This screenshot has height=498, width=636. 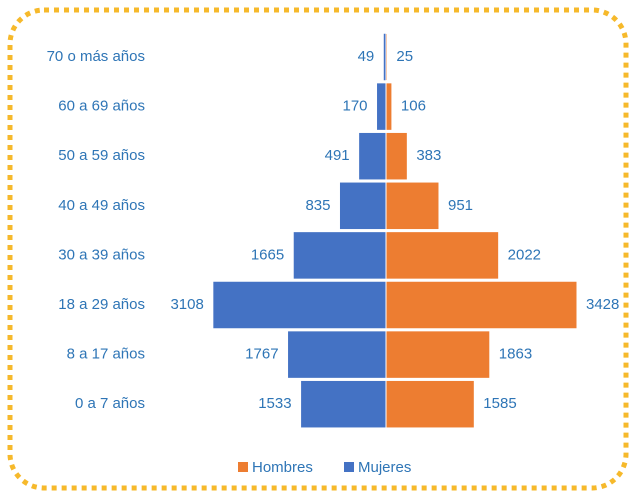 I want to click on category-label: 8 a 17 años, so click(x=106, y=354).